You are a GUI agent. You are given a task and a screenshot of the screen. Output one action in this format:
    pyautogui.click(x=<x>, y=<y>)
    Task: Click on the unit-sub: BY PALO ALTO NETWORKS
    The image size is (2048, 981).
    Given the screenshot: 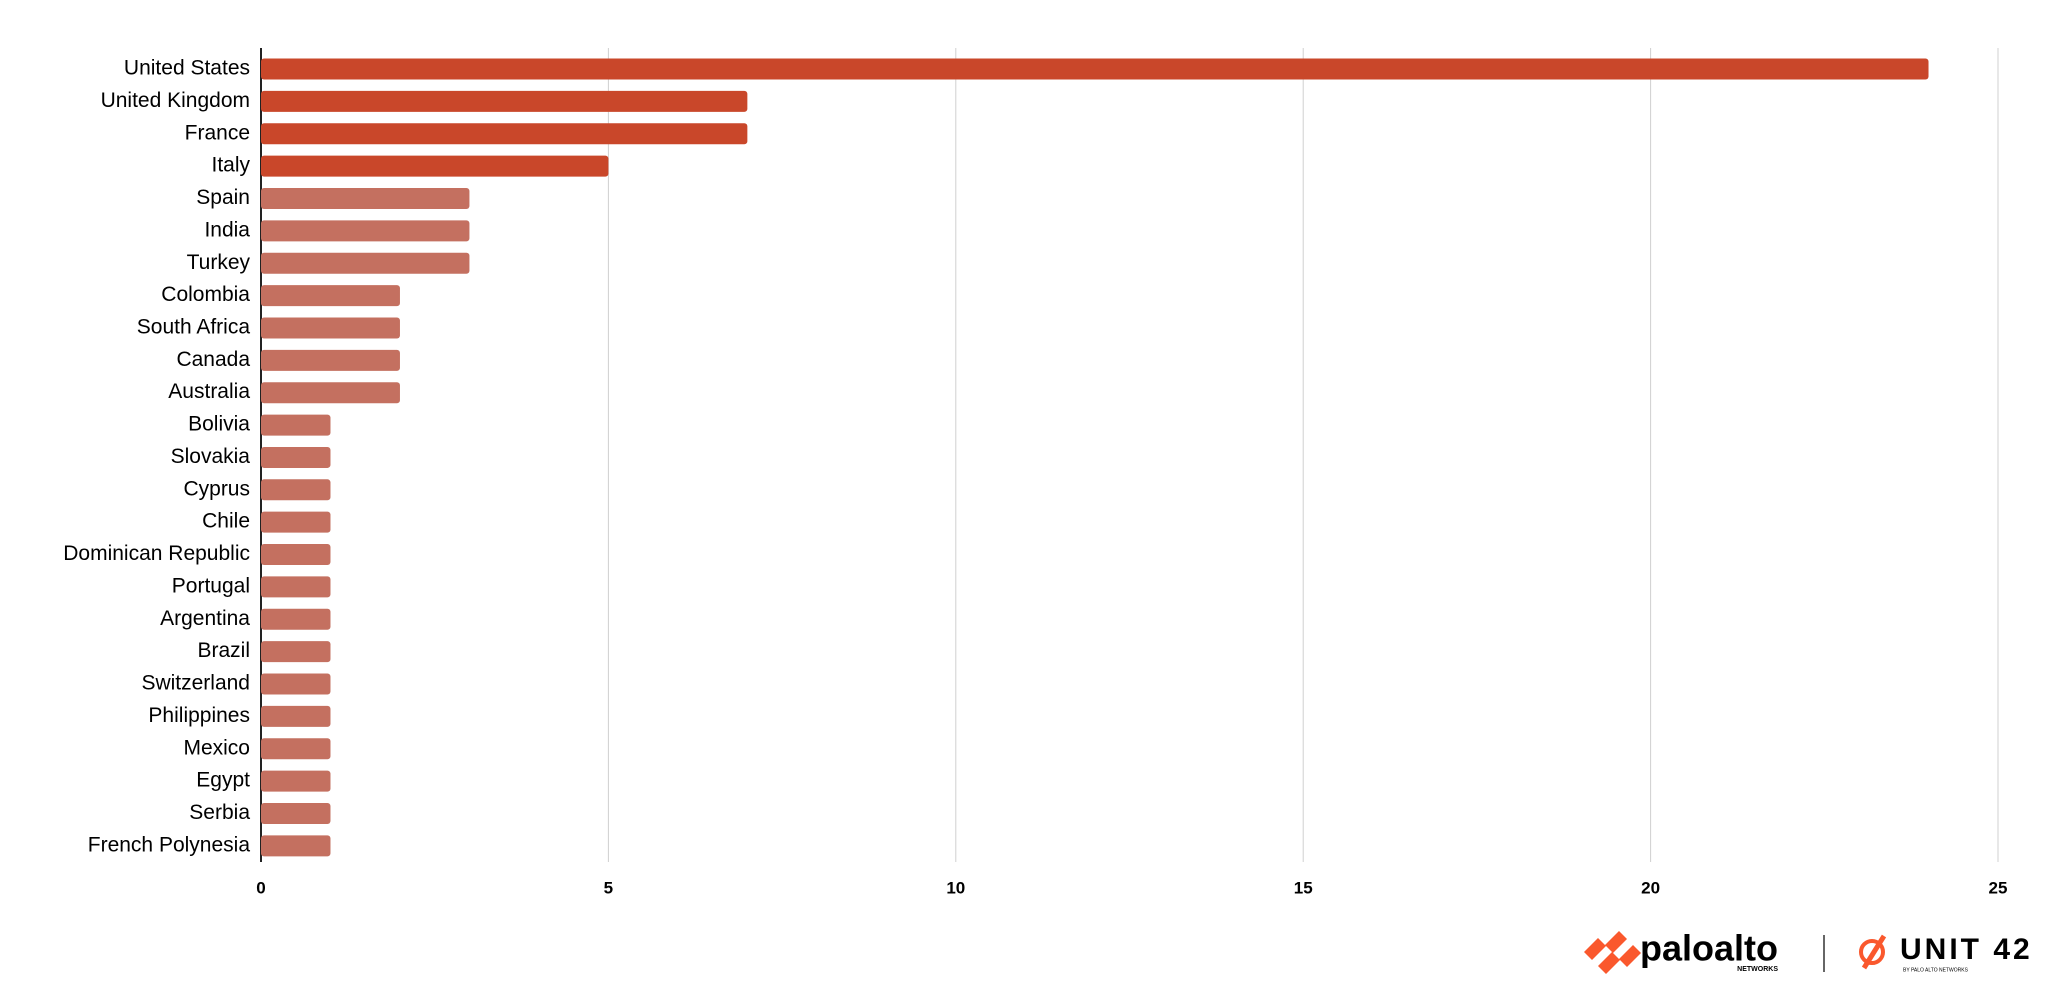 What is the action you would take?
    pyautogui.click(x=1936, y=970)
    